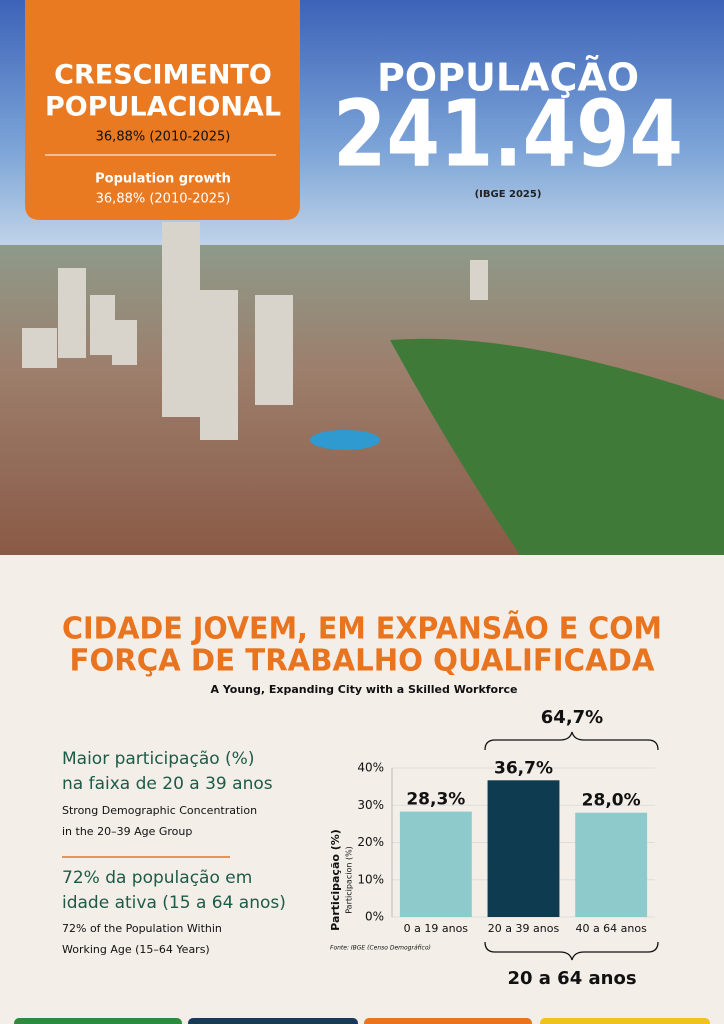 The image size is (724, 1024). What do you see at coordinates (374, 917) in the screenshot?
I see `y-tick-label: 0%` at bounding box center [374, 917].